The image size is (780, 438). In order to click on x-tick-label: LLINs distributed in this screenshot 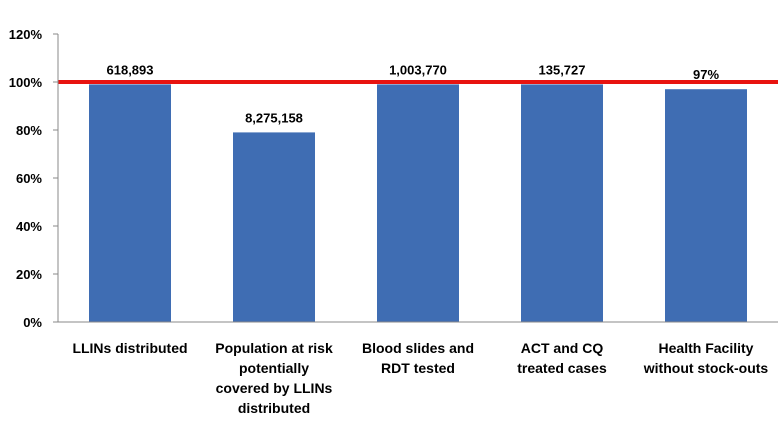, I will do `click(130, 348)`.